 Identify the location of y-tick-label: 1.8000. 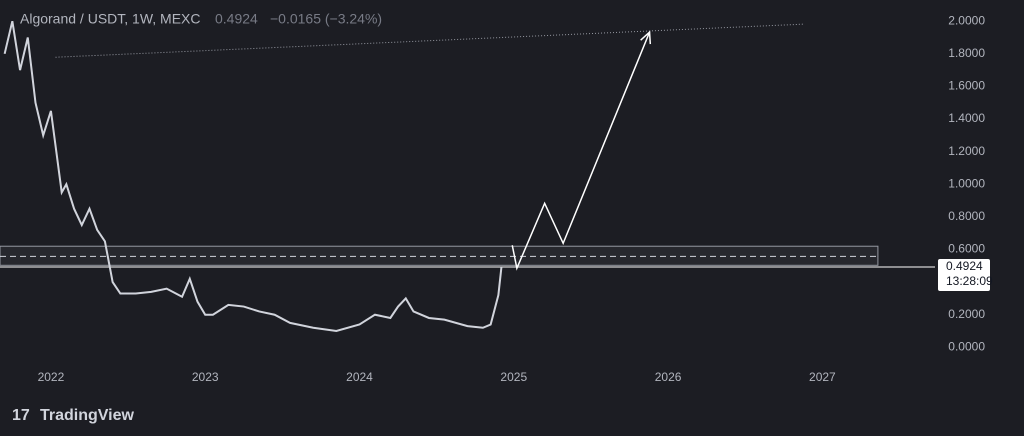
(966, 53).